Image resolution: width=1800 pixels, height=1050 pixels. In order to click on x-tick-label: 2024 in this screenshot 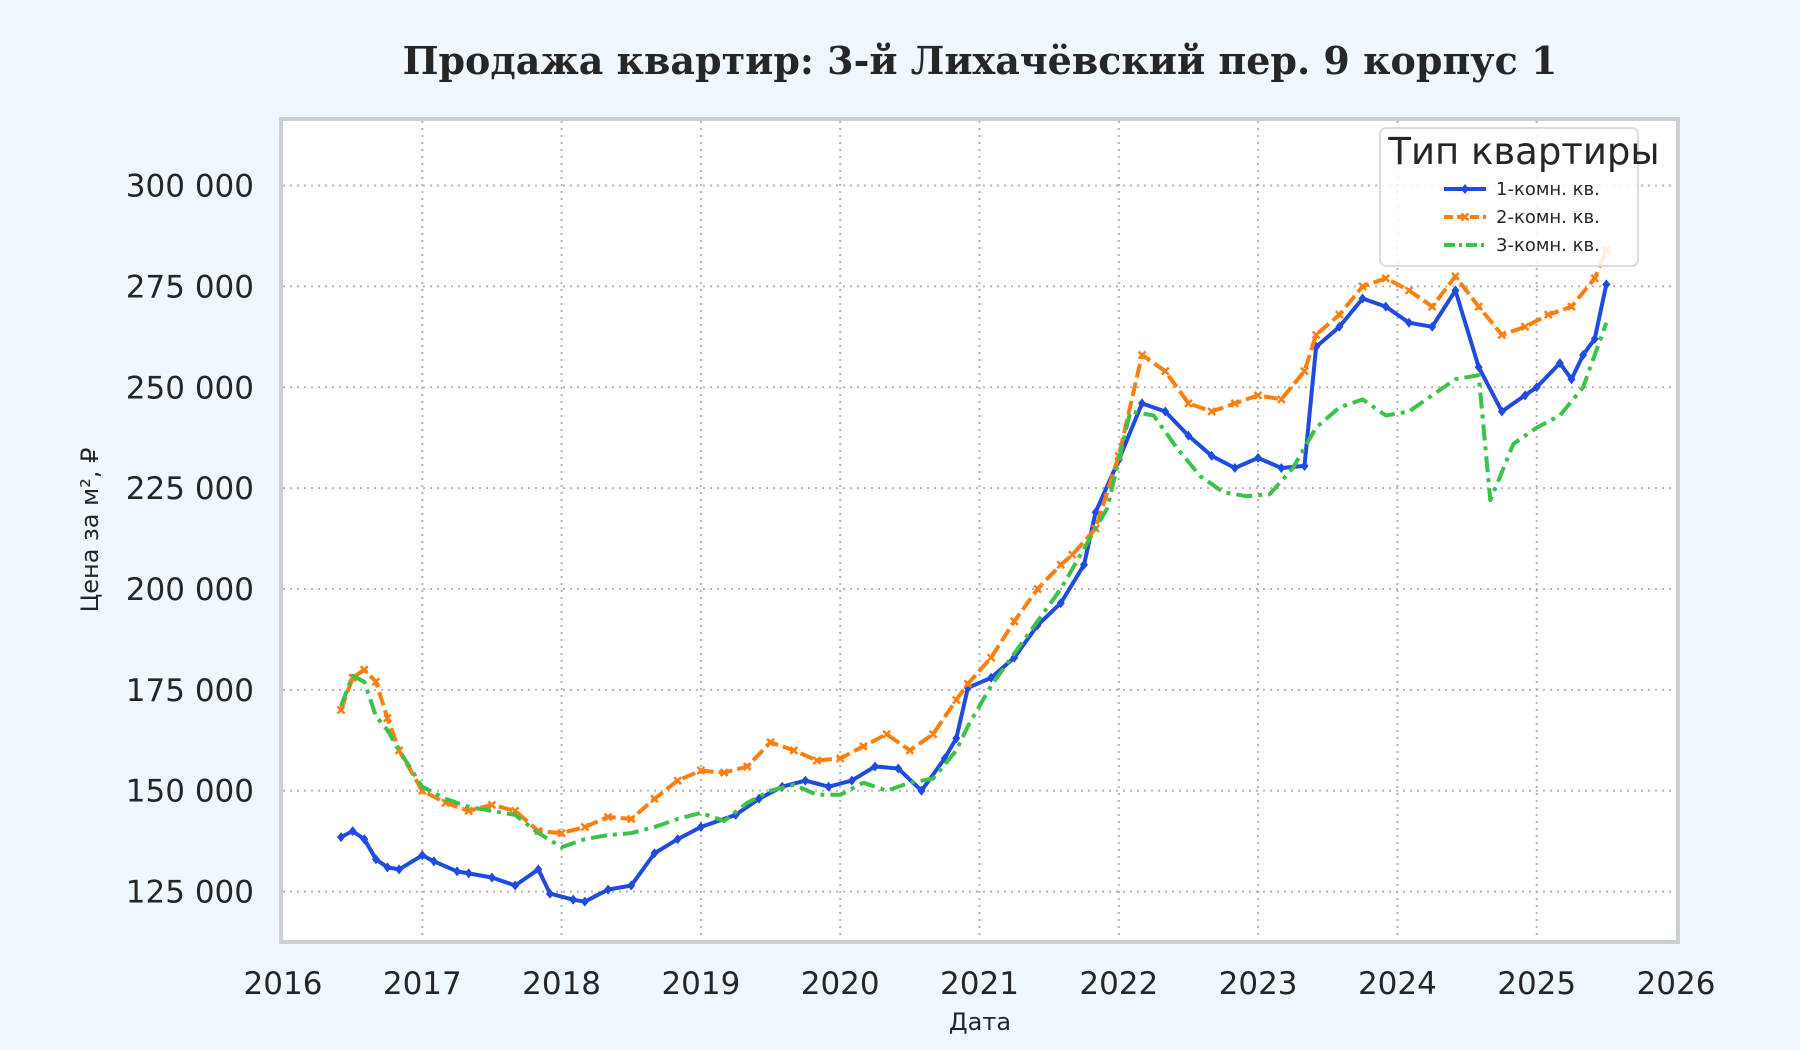, I will do `click(1397, 984)`.